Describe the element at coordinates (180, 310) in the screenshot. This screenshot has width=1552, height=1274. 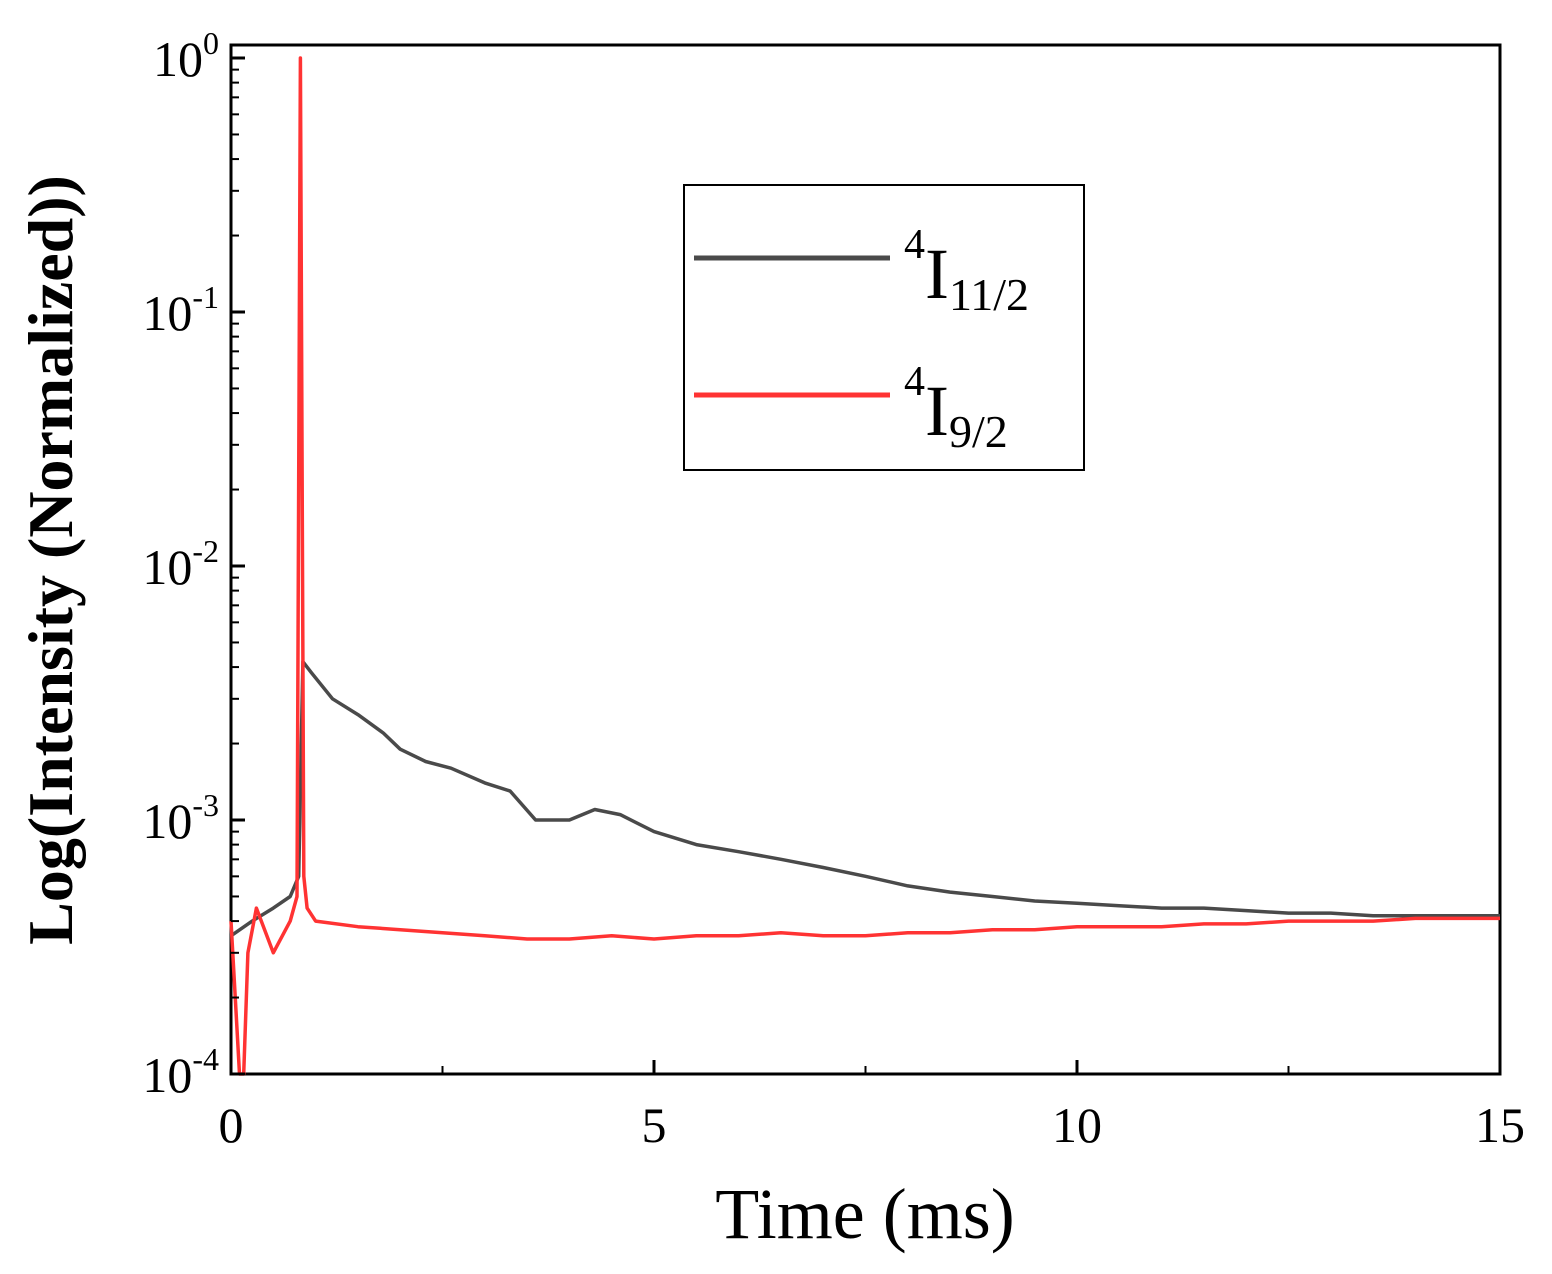
I see `y-tick-label: 10⁻¹` at that location.